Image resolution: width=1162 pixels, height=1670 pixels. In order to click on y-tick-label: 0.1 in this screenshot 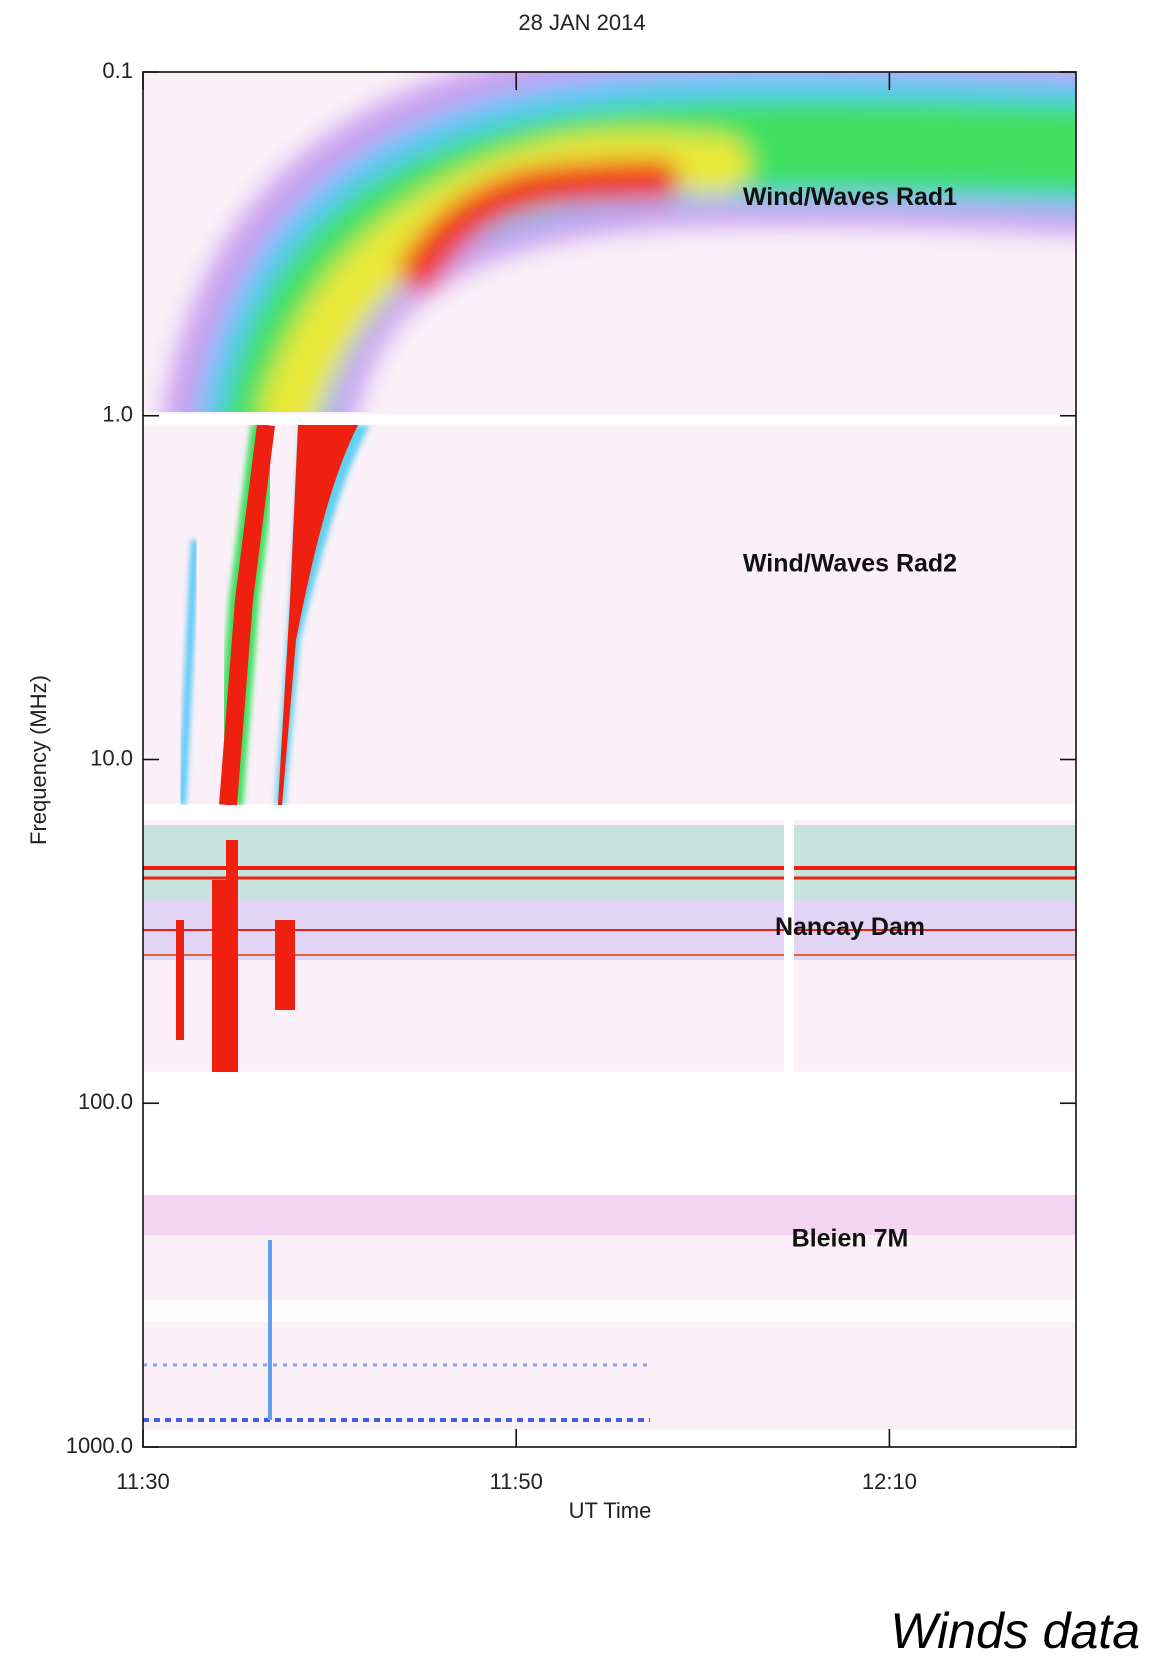, I will do `click(117, 70)`.